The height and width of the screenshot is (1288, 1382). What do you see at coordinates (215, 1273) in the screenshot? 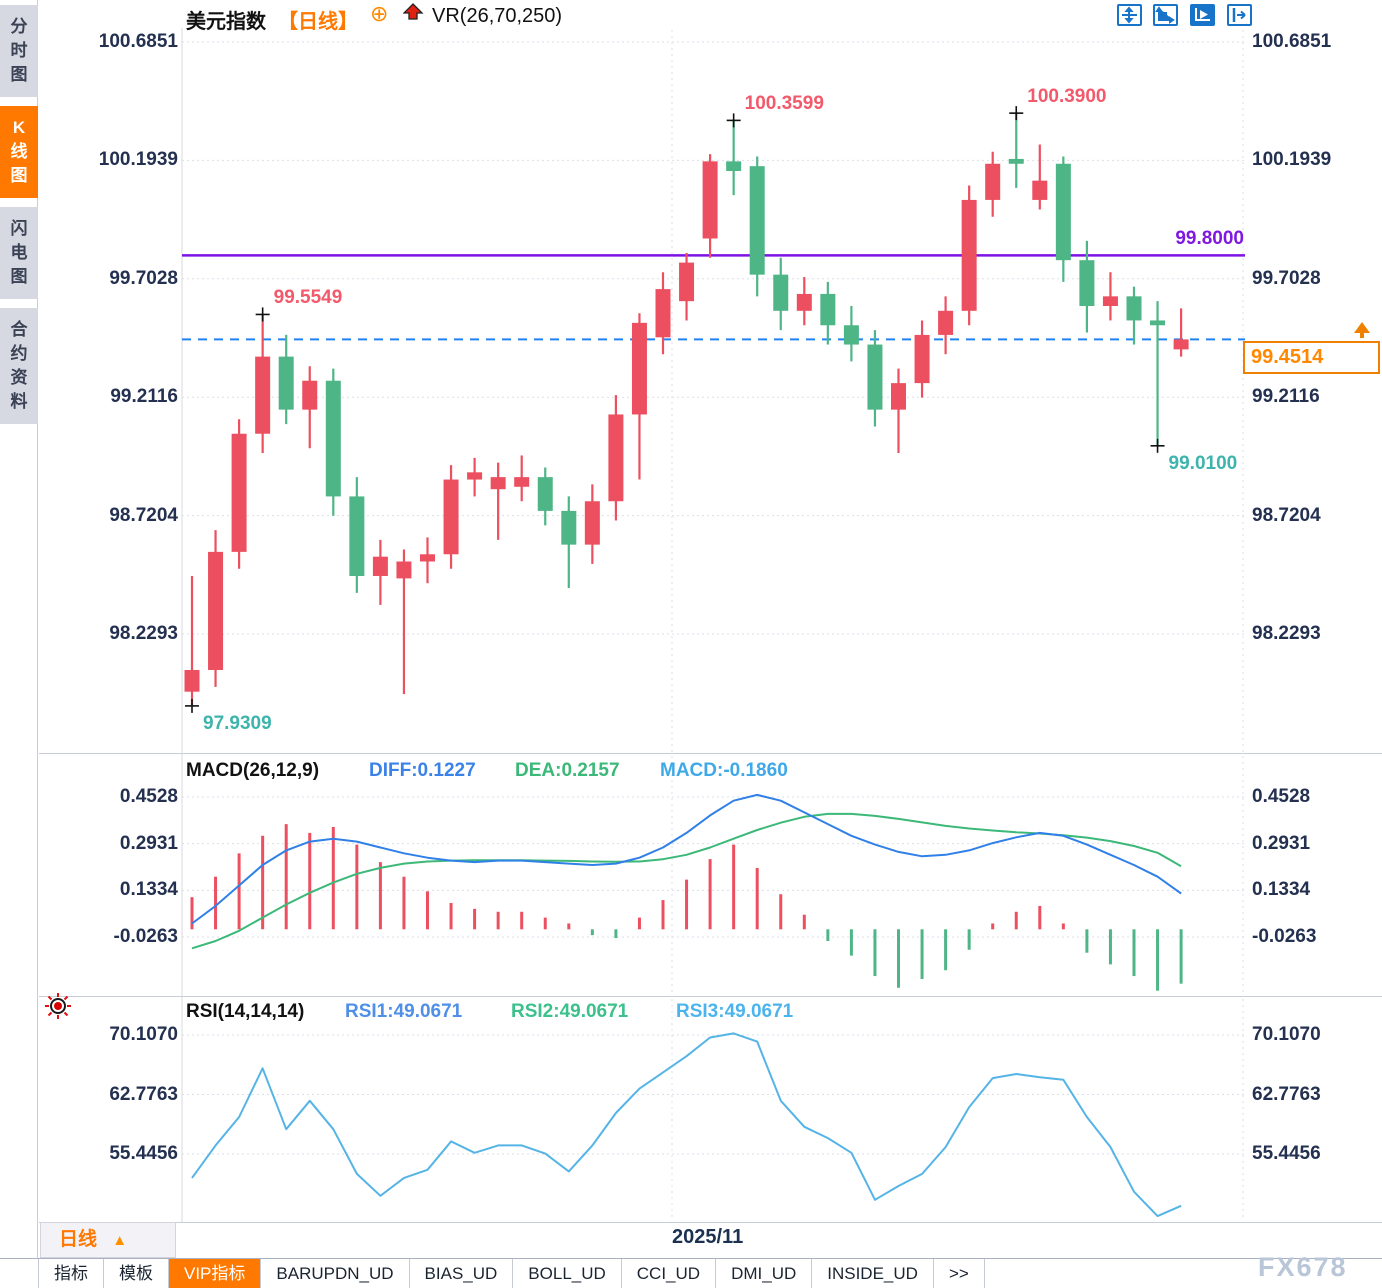
I see `tab-VIP指标: VIP指标` at bounding box center [215, 1273].